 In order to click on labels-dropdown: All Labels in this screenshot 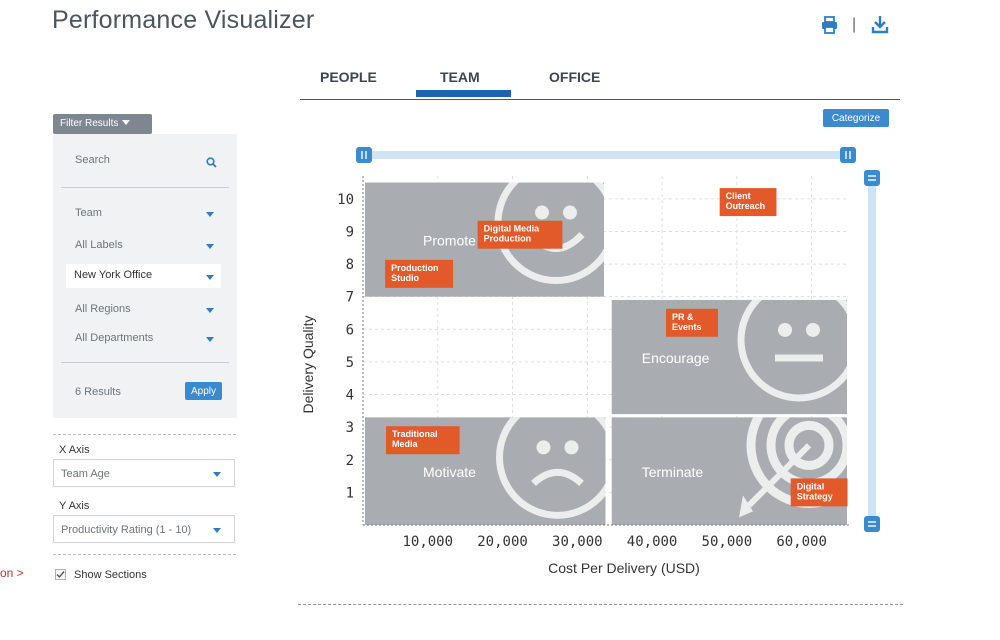, I will do `click(99, 245)`.